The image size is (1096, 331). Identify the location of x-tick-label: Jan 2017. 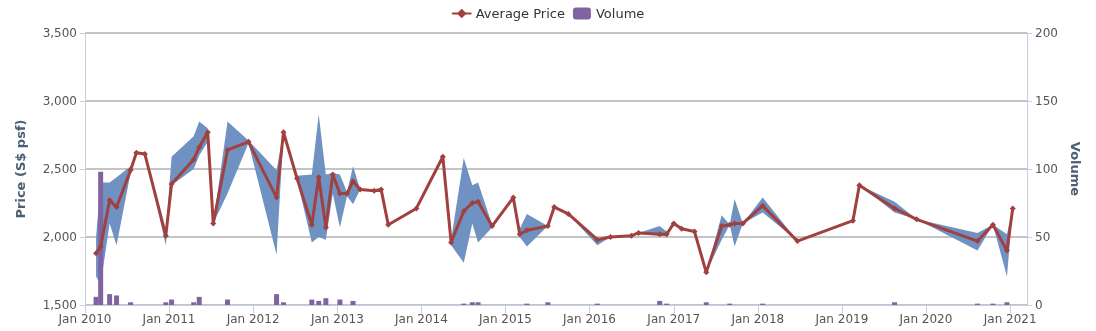
(673, 319).